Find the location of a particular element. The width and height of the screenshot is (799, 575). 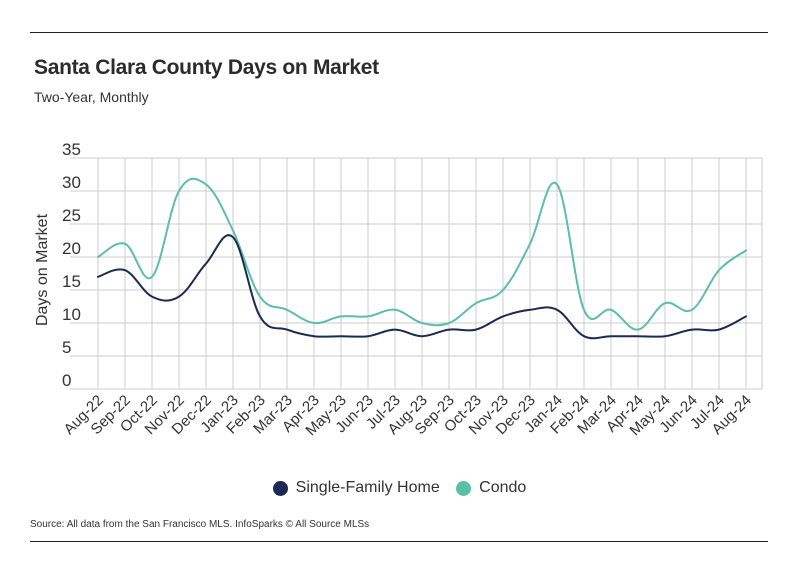

y-axis-label-wrap: Days on Market is located at coordinates (43, 270).